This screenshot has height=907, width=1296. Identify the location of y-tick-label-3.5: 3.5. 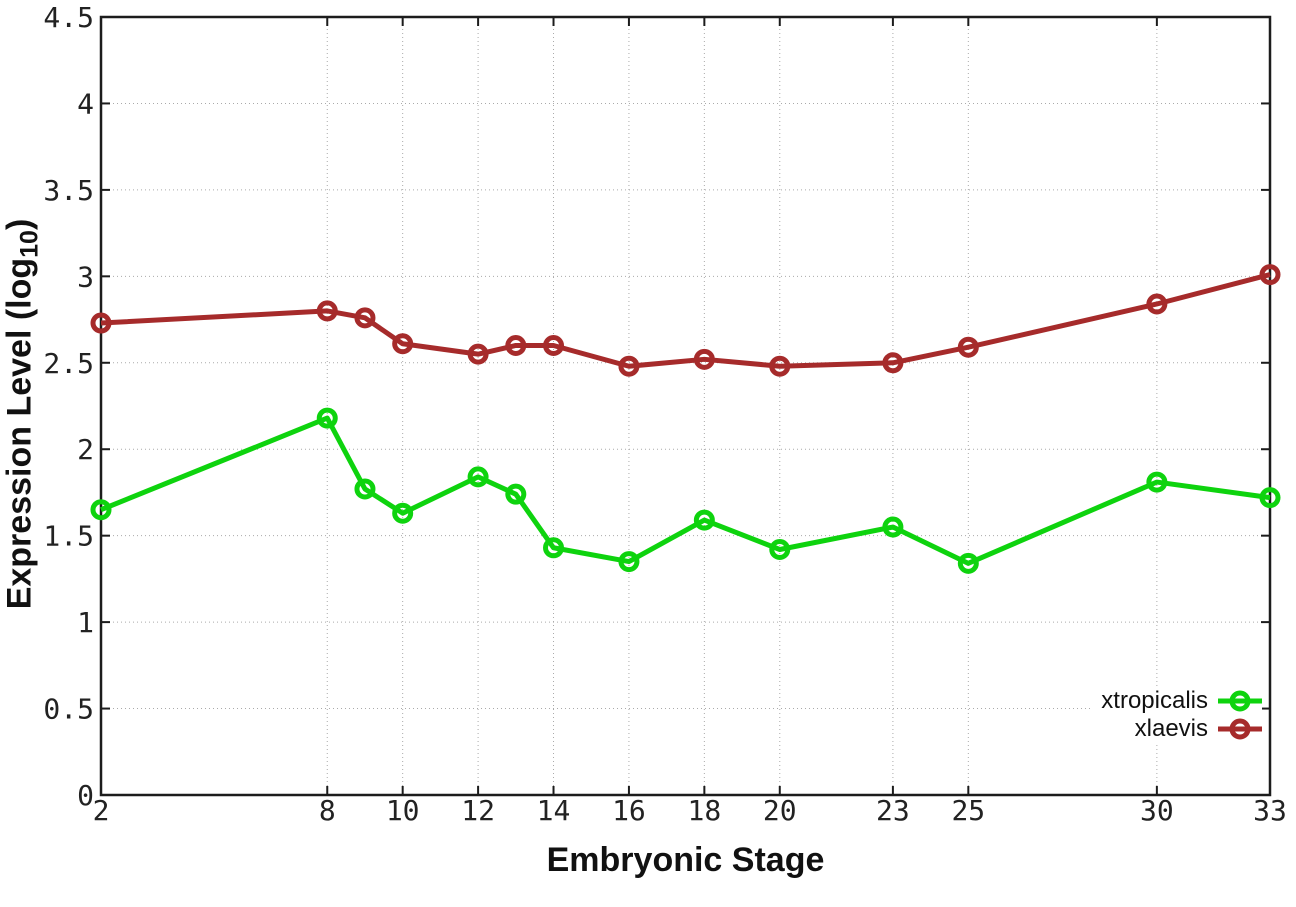
(68, 190).